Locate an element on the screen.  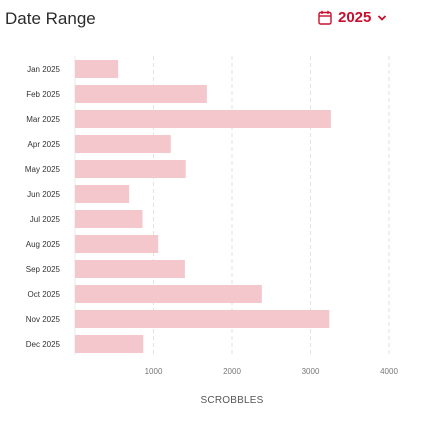
x-axis-label: SCROBBLES is located at coordinates (232, 400).